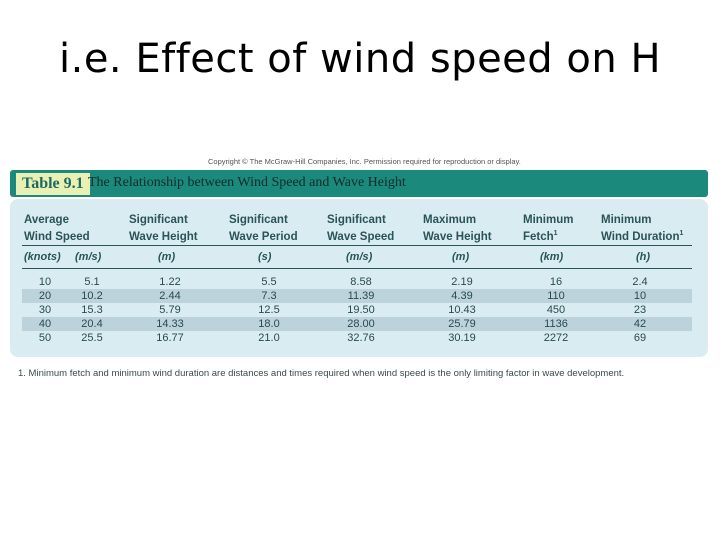  I want to click on unit-period-s: (s), so click(265, 257).